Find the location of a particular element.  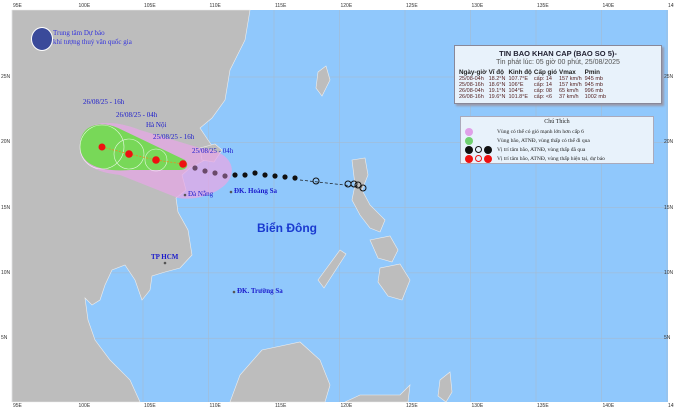

place-danang: Đà Nẵng is located at coordinates (201, 194).